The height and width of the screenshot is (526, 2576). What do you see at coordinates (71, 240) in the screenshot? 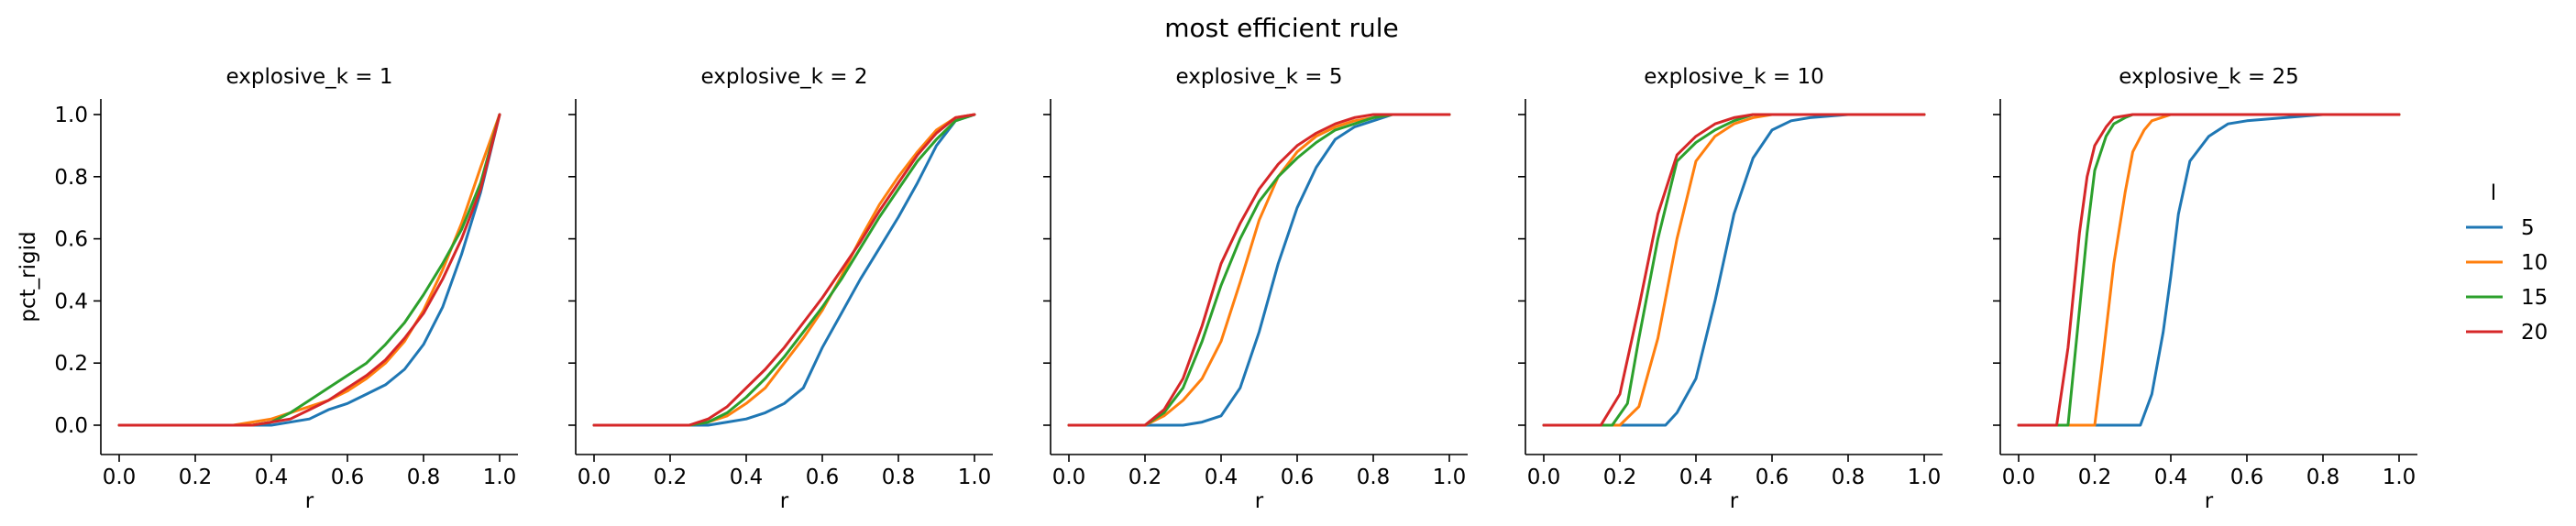
I see `y-tick-label: 0.6` at bounding box center [71, 240].